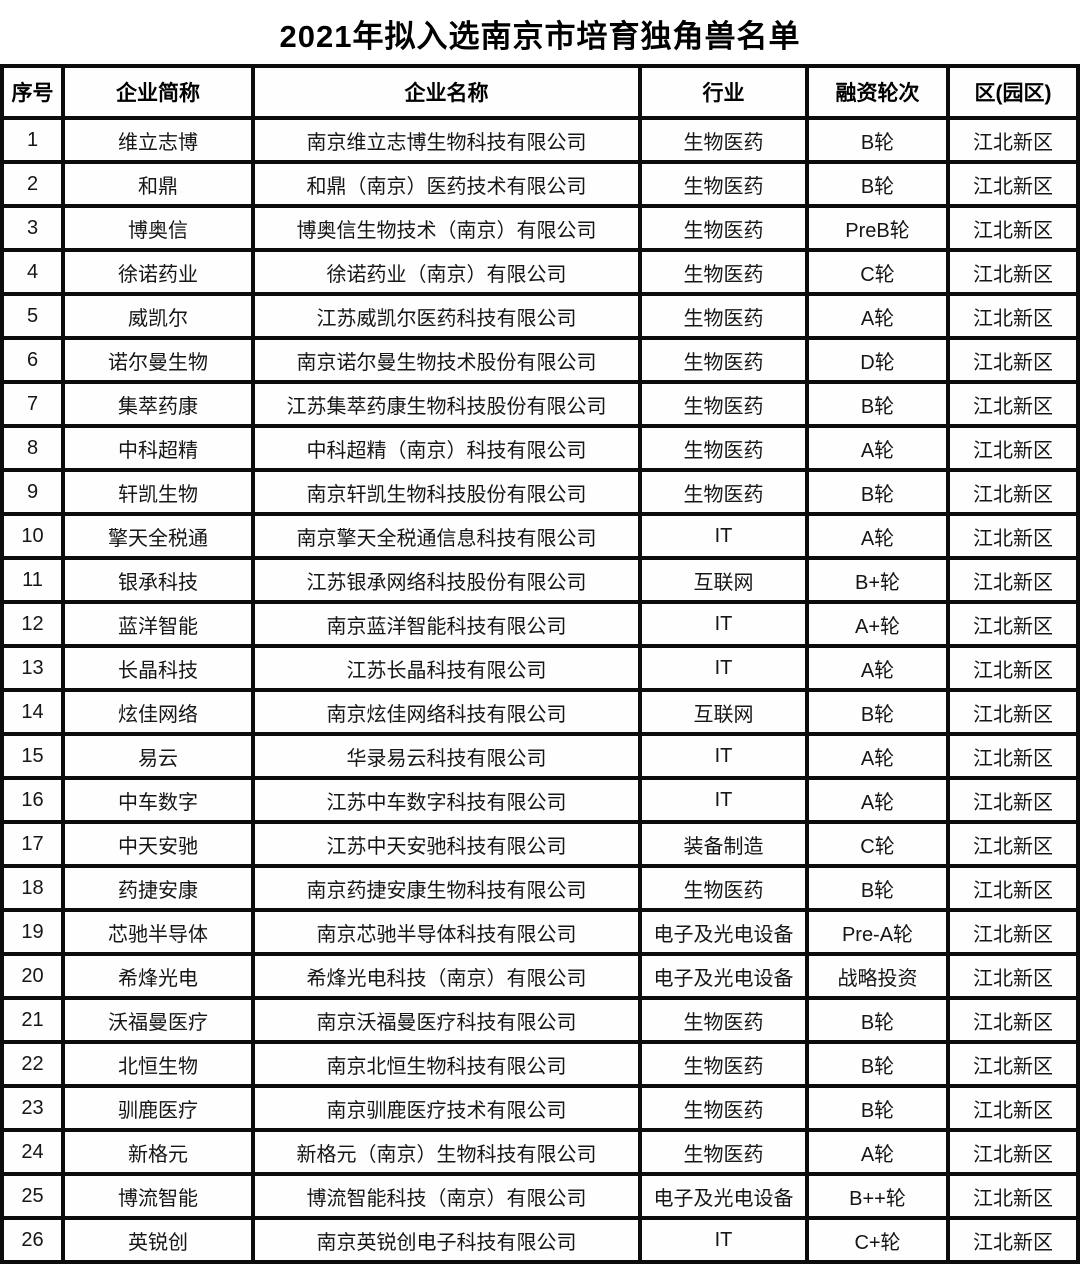 This screenshot has width=1080, height=1271. I want to click on cell-index: 17, so click(32, 844).